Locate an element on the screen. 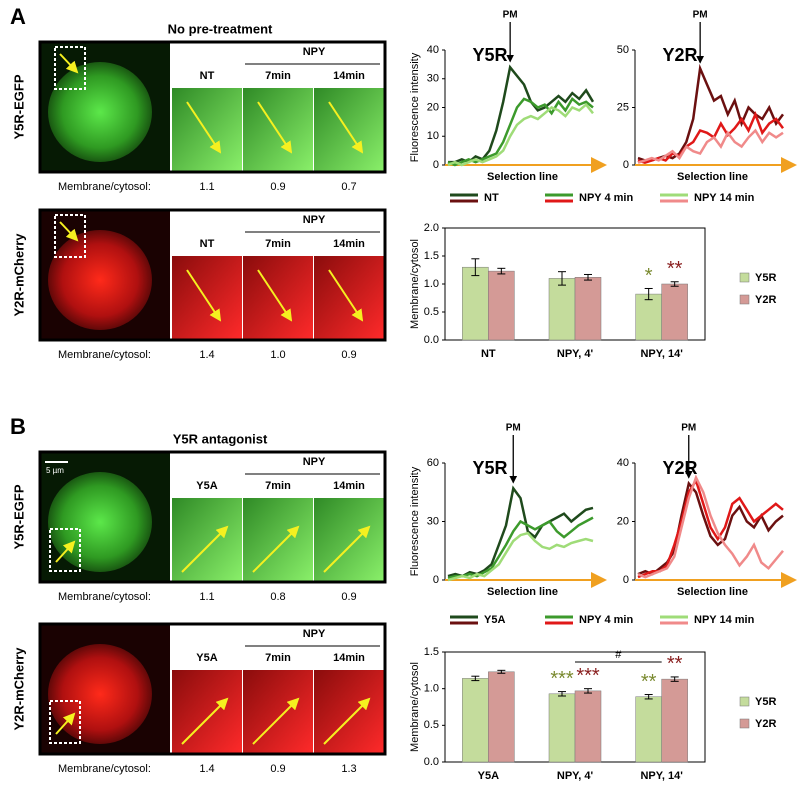 This screenshot has height=802, width=800. y-tick-label: 50 is located at coordinates (623, 50).